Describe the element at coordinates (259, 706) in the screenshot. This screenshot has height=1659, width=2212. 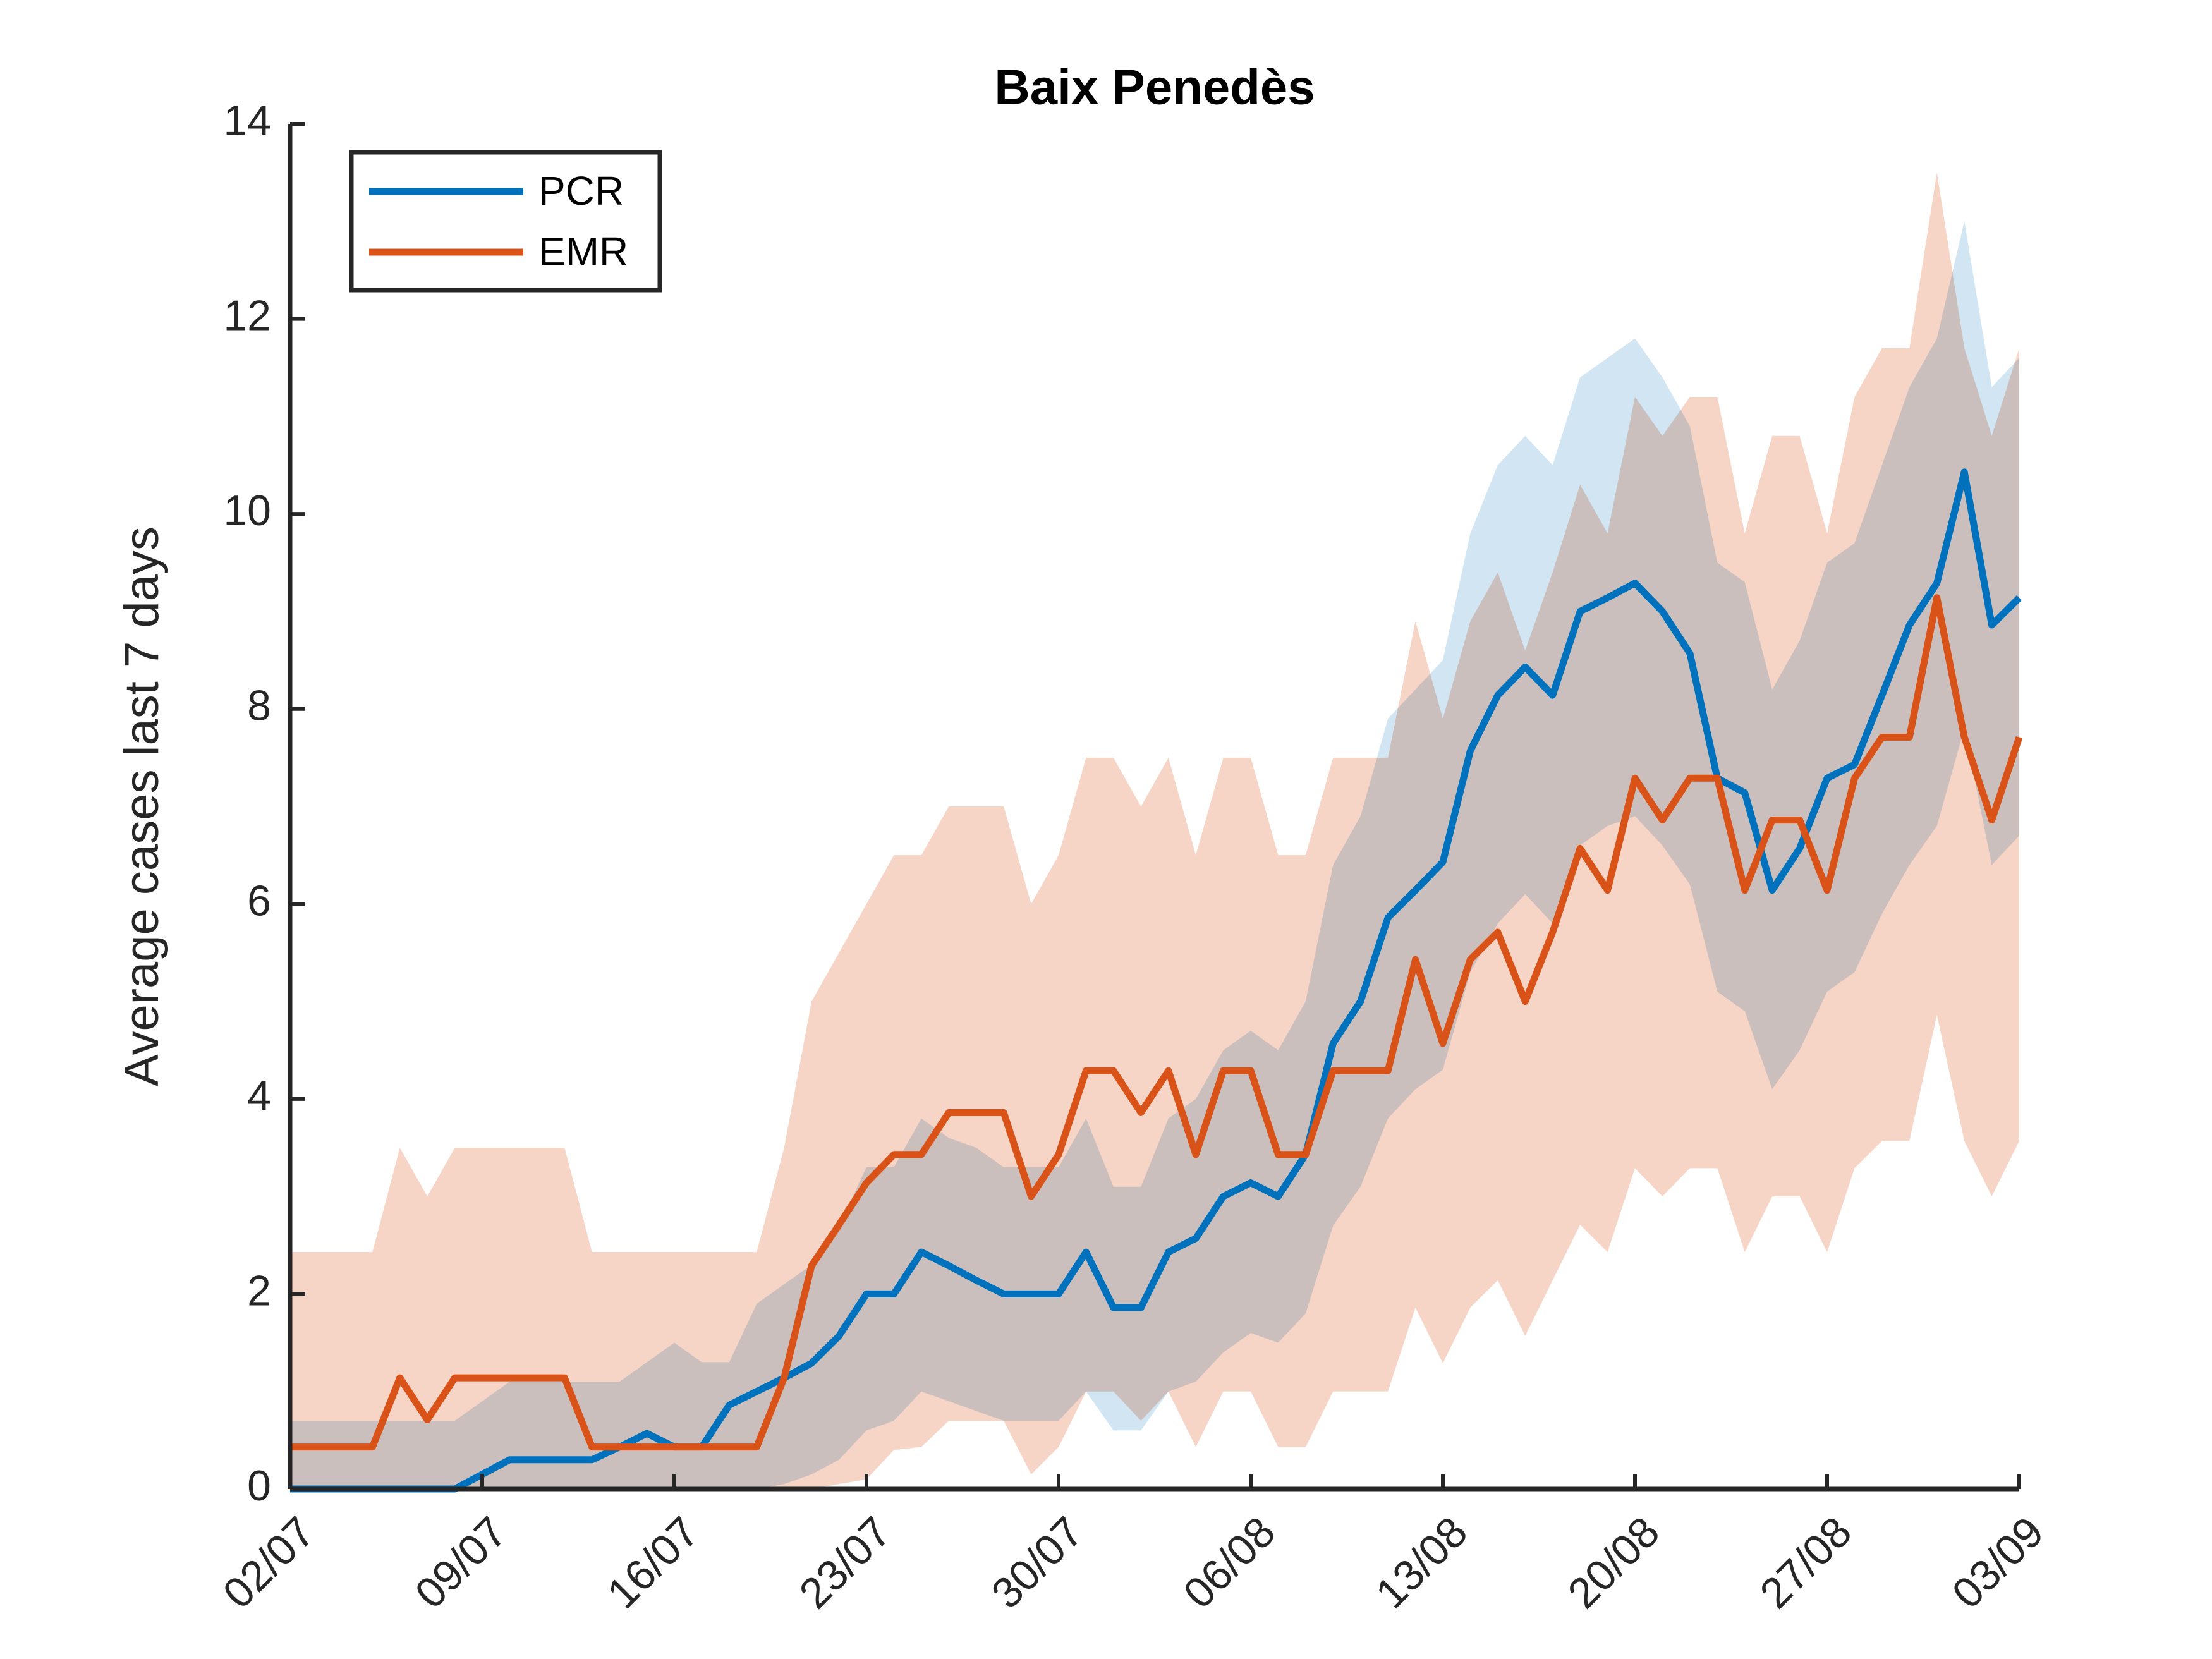
I see `y-tick-label: 8` at that location.